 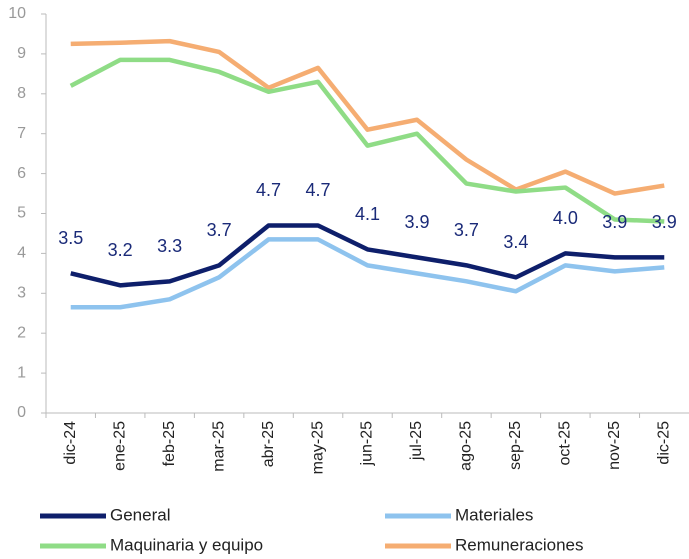 What do you see at coordinates (21, 372) in the screenshot?
I see `y-tick-label: 1` at bounding box center [21, 372].